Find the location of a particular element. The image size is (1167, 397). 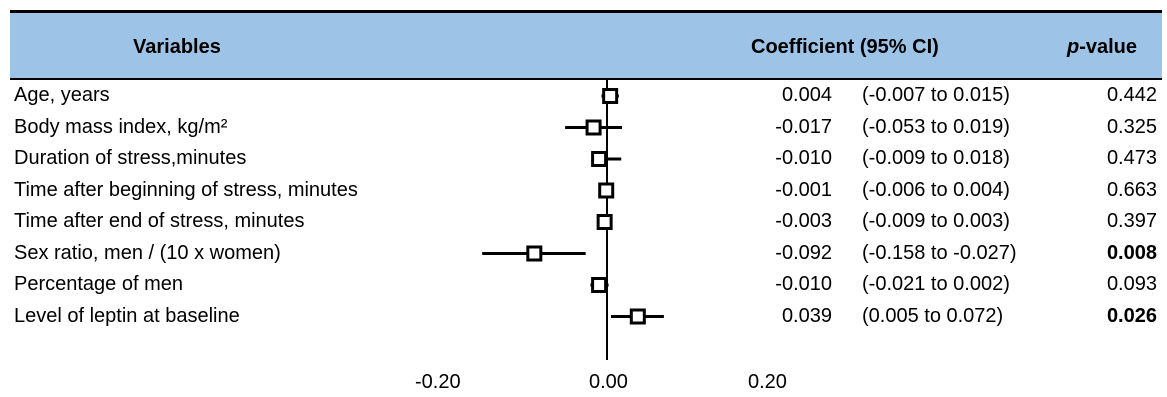

row-coefficient: -0.003 is located at coordinates (803, 221).